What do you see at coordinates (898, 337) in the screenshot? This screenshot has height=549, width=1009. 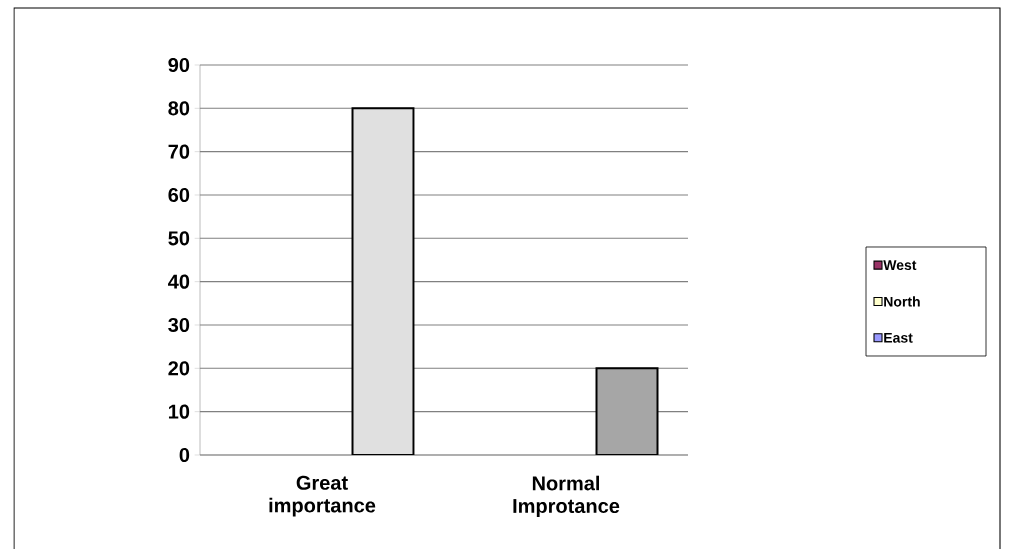 I see `text: East` at bounding box center [898, 337].